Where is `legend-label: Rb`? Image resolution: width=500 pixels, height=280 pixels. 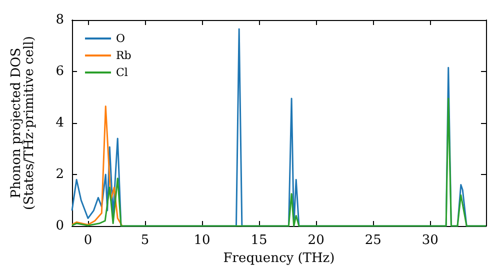
legend-label: Rb is located at coordinates (124, 55).